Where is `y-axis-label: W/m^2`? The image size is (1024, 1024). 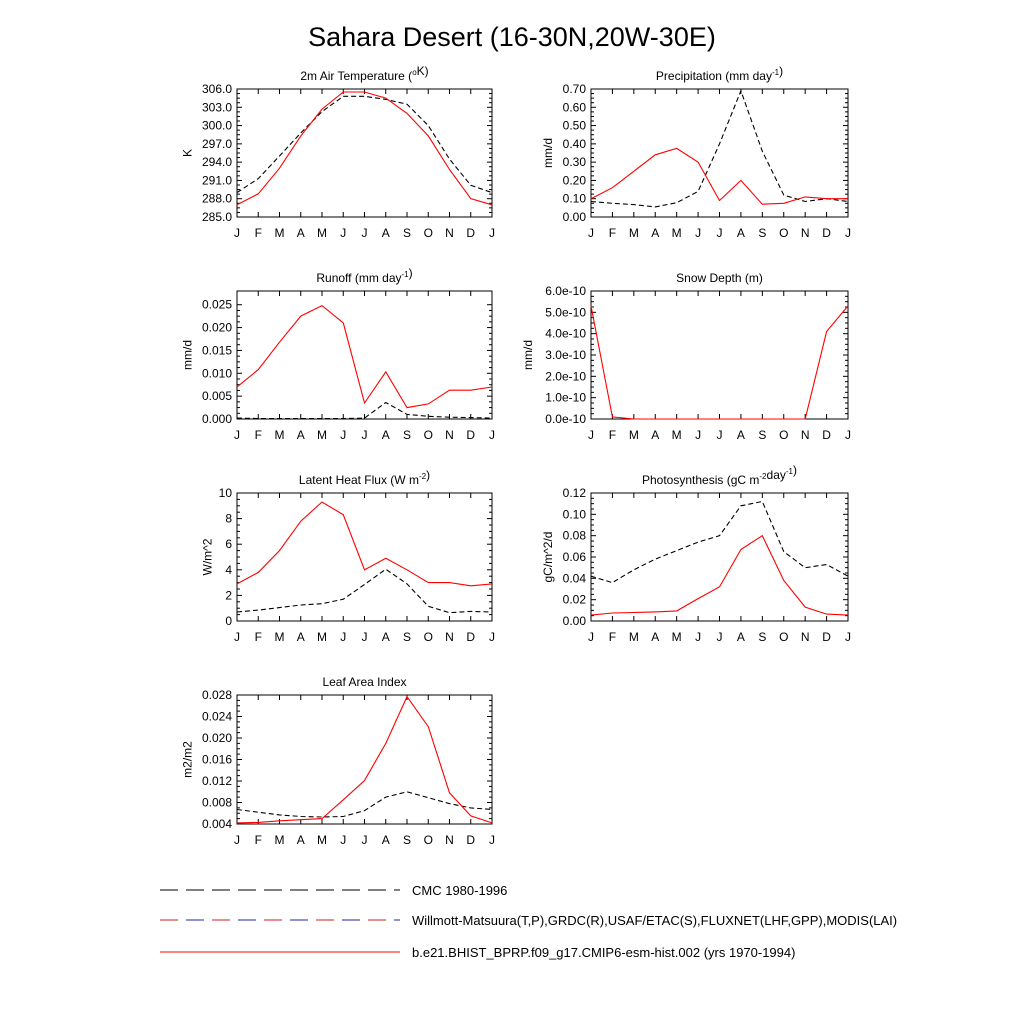
y-axis-label: W/m^2 is located at coordinates (208, 556).